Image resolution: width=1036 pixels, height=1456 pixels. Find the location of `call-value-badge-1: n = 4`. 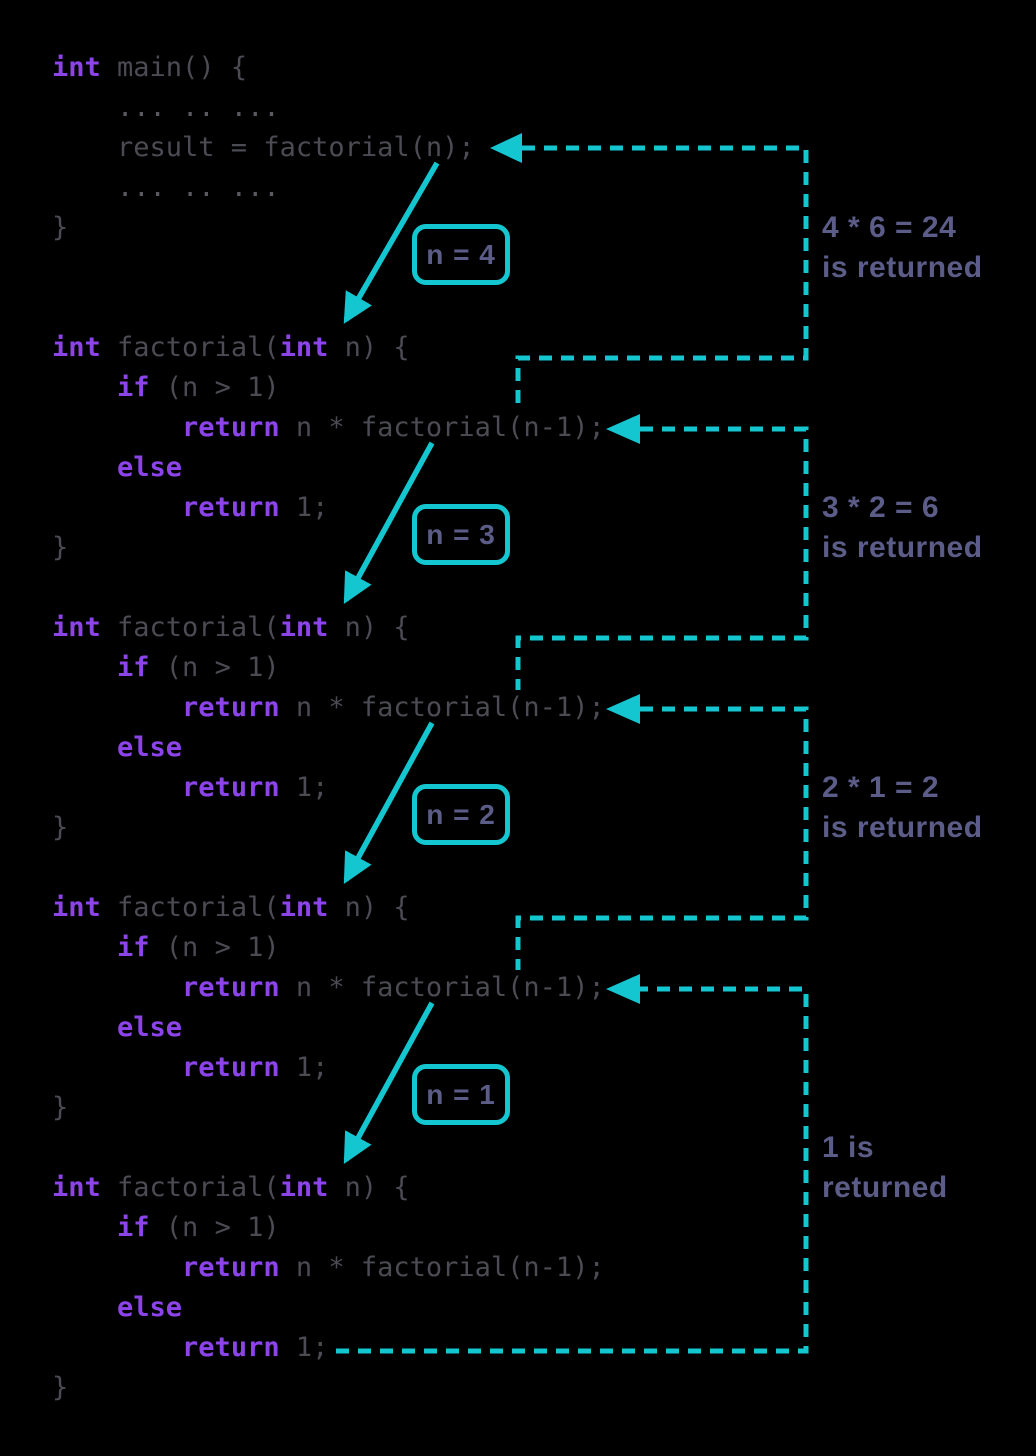

call-value-badge-1: n = 4 is located at coordinates (461, 254).